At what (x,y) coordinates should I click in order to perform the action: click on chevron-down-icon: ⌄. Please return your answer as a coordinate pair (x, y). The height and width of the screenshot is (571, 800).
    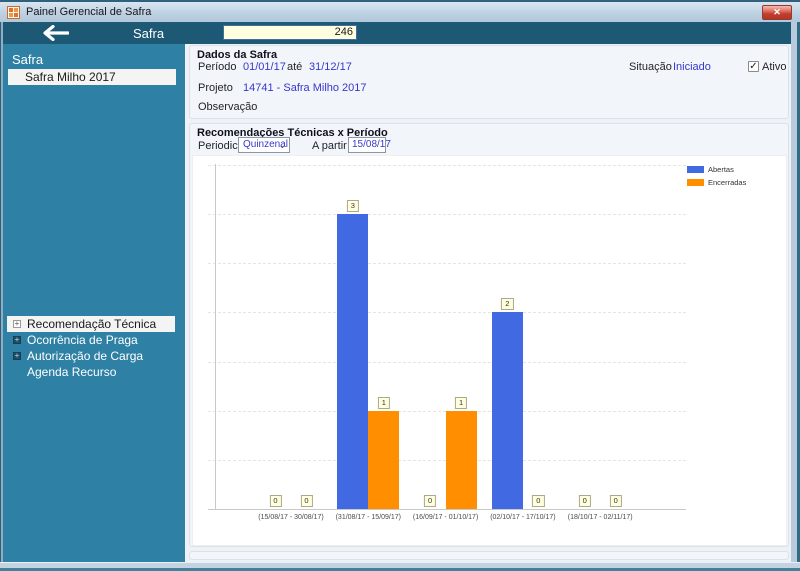
    Looking at the image, I should click on (282, 145).